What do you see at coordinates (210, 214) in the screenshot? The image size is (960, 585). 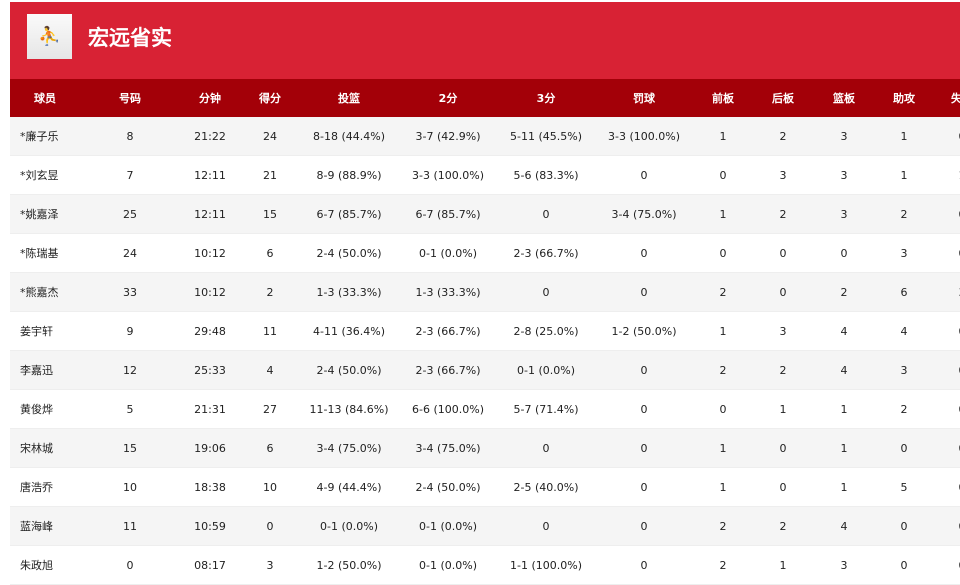 I see `stat-cell: 12:11` at bounding box center [210, 214].